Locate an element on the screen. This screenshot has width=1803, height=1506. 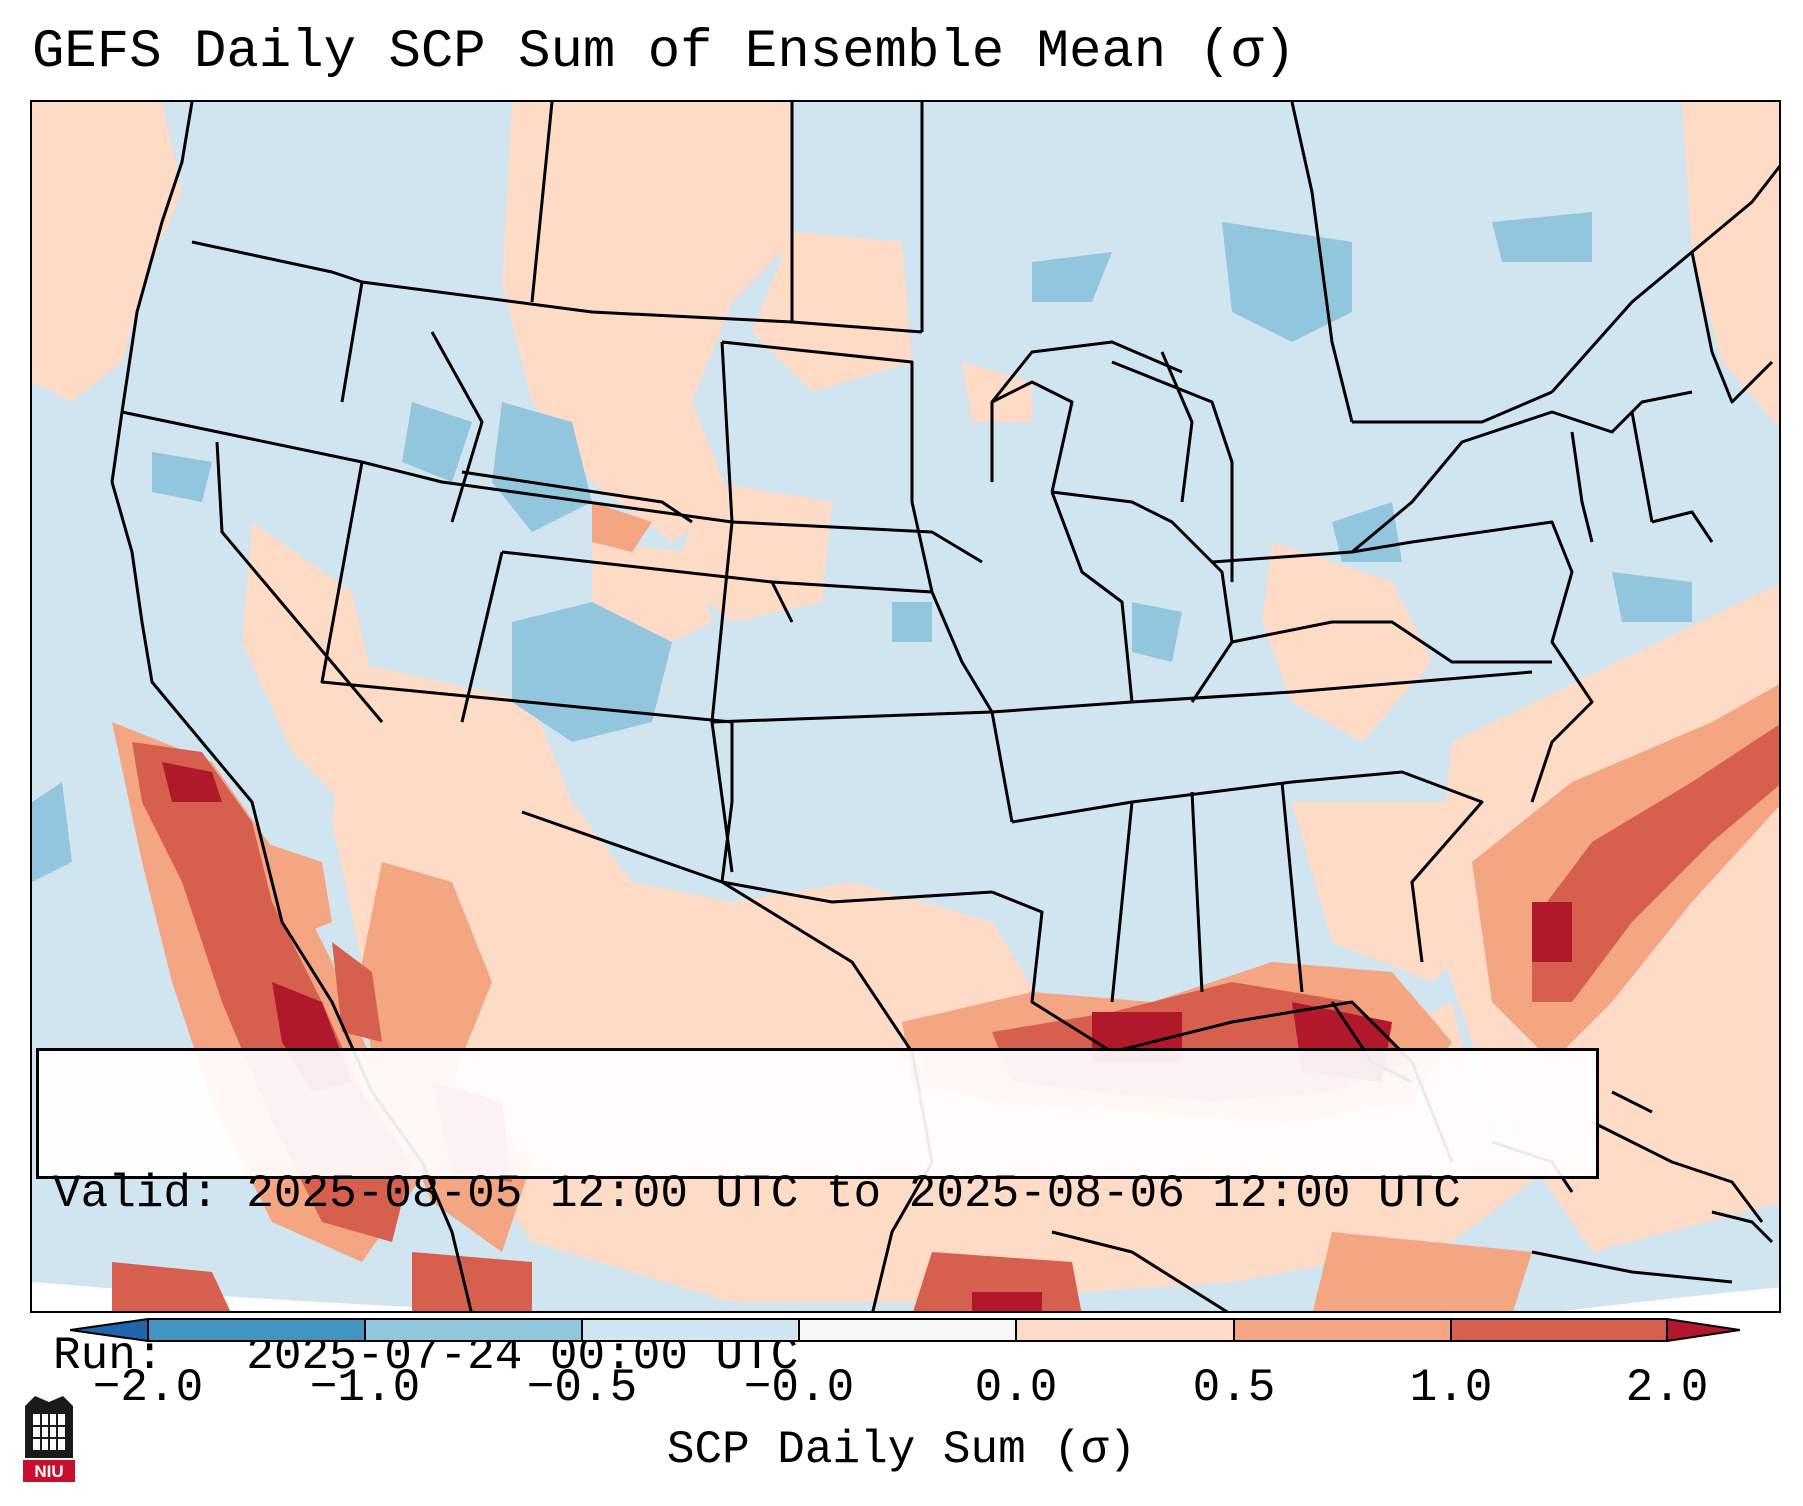
run-value: 2025-07-24 00:00 UTC is located at coordinates (522, 1356).